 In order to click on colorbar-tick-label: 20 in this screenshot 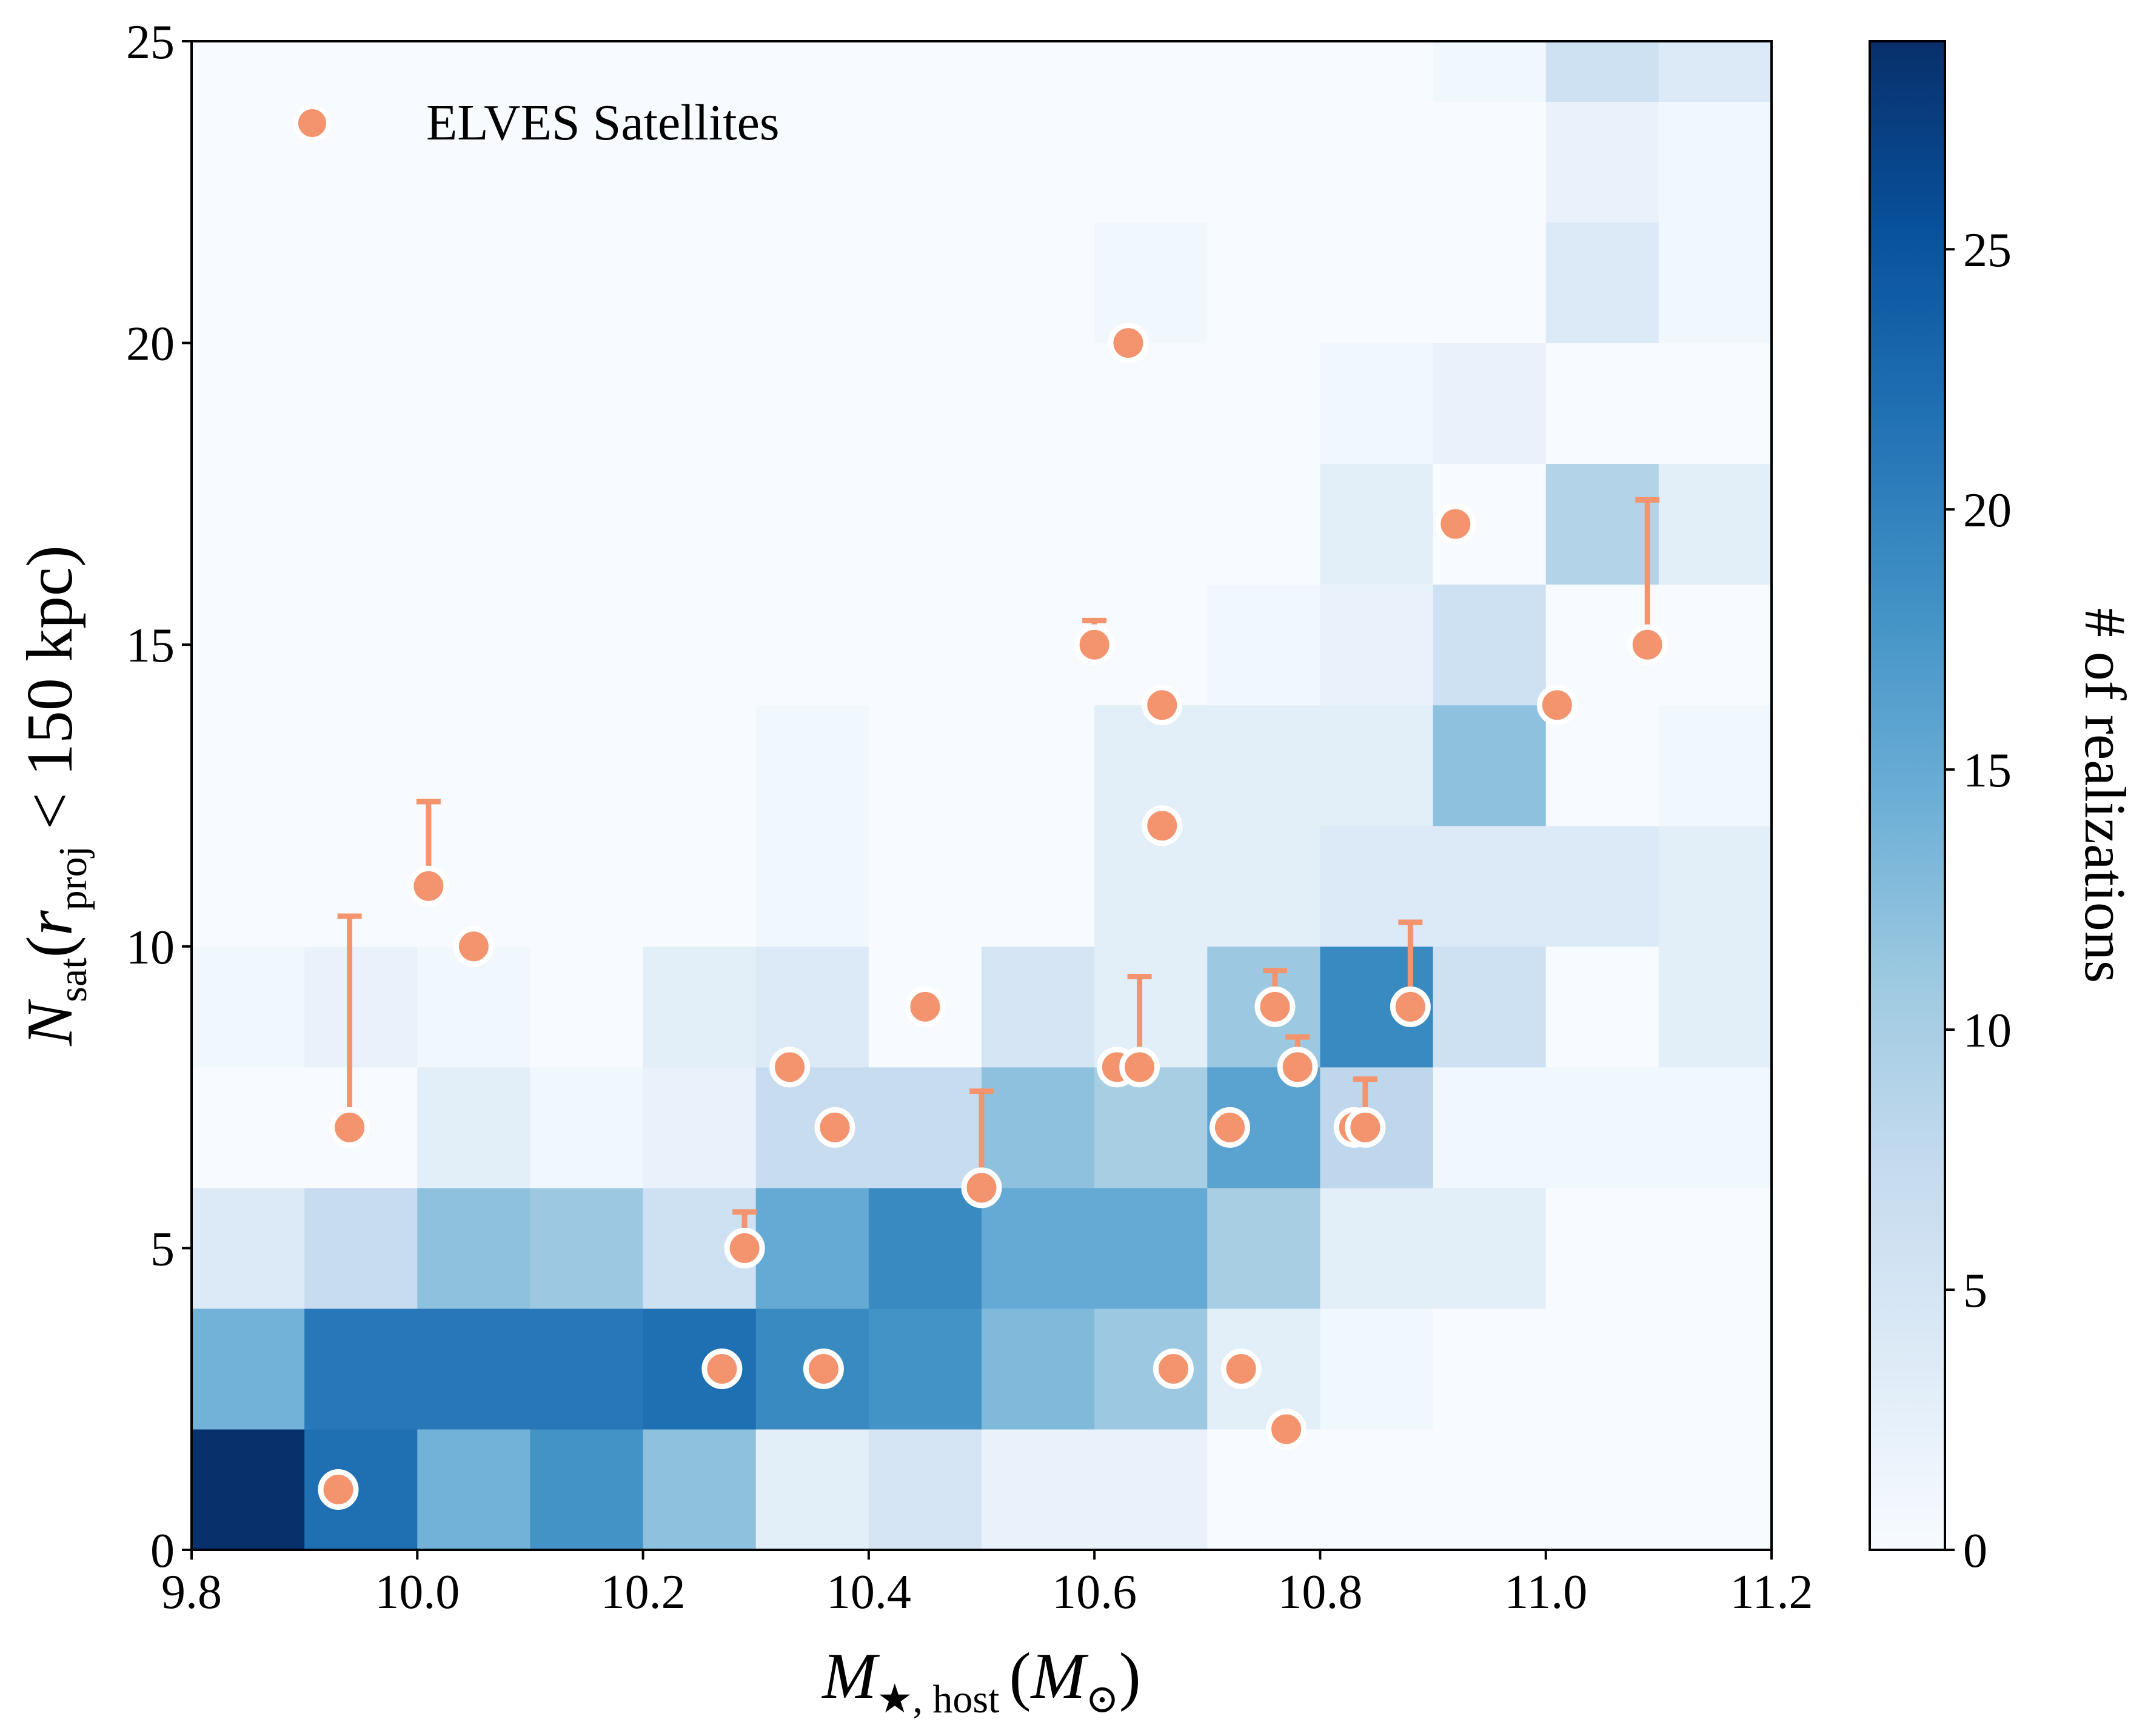, I will do `click(1987, 511)`.